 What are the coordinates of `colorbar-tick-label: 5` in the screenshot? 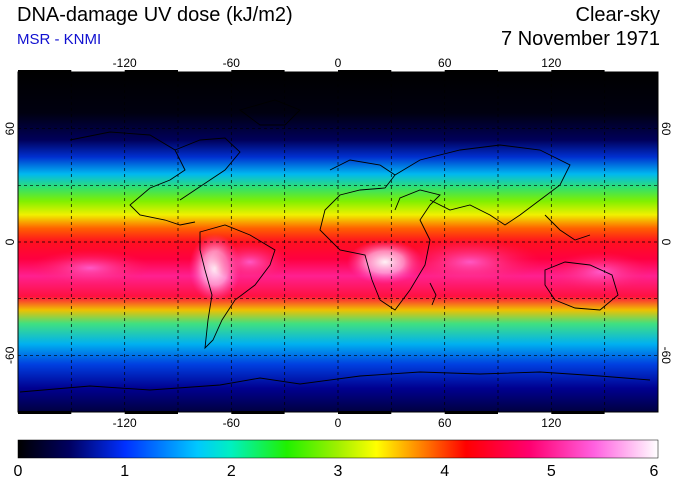 It's located at (551, 471).